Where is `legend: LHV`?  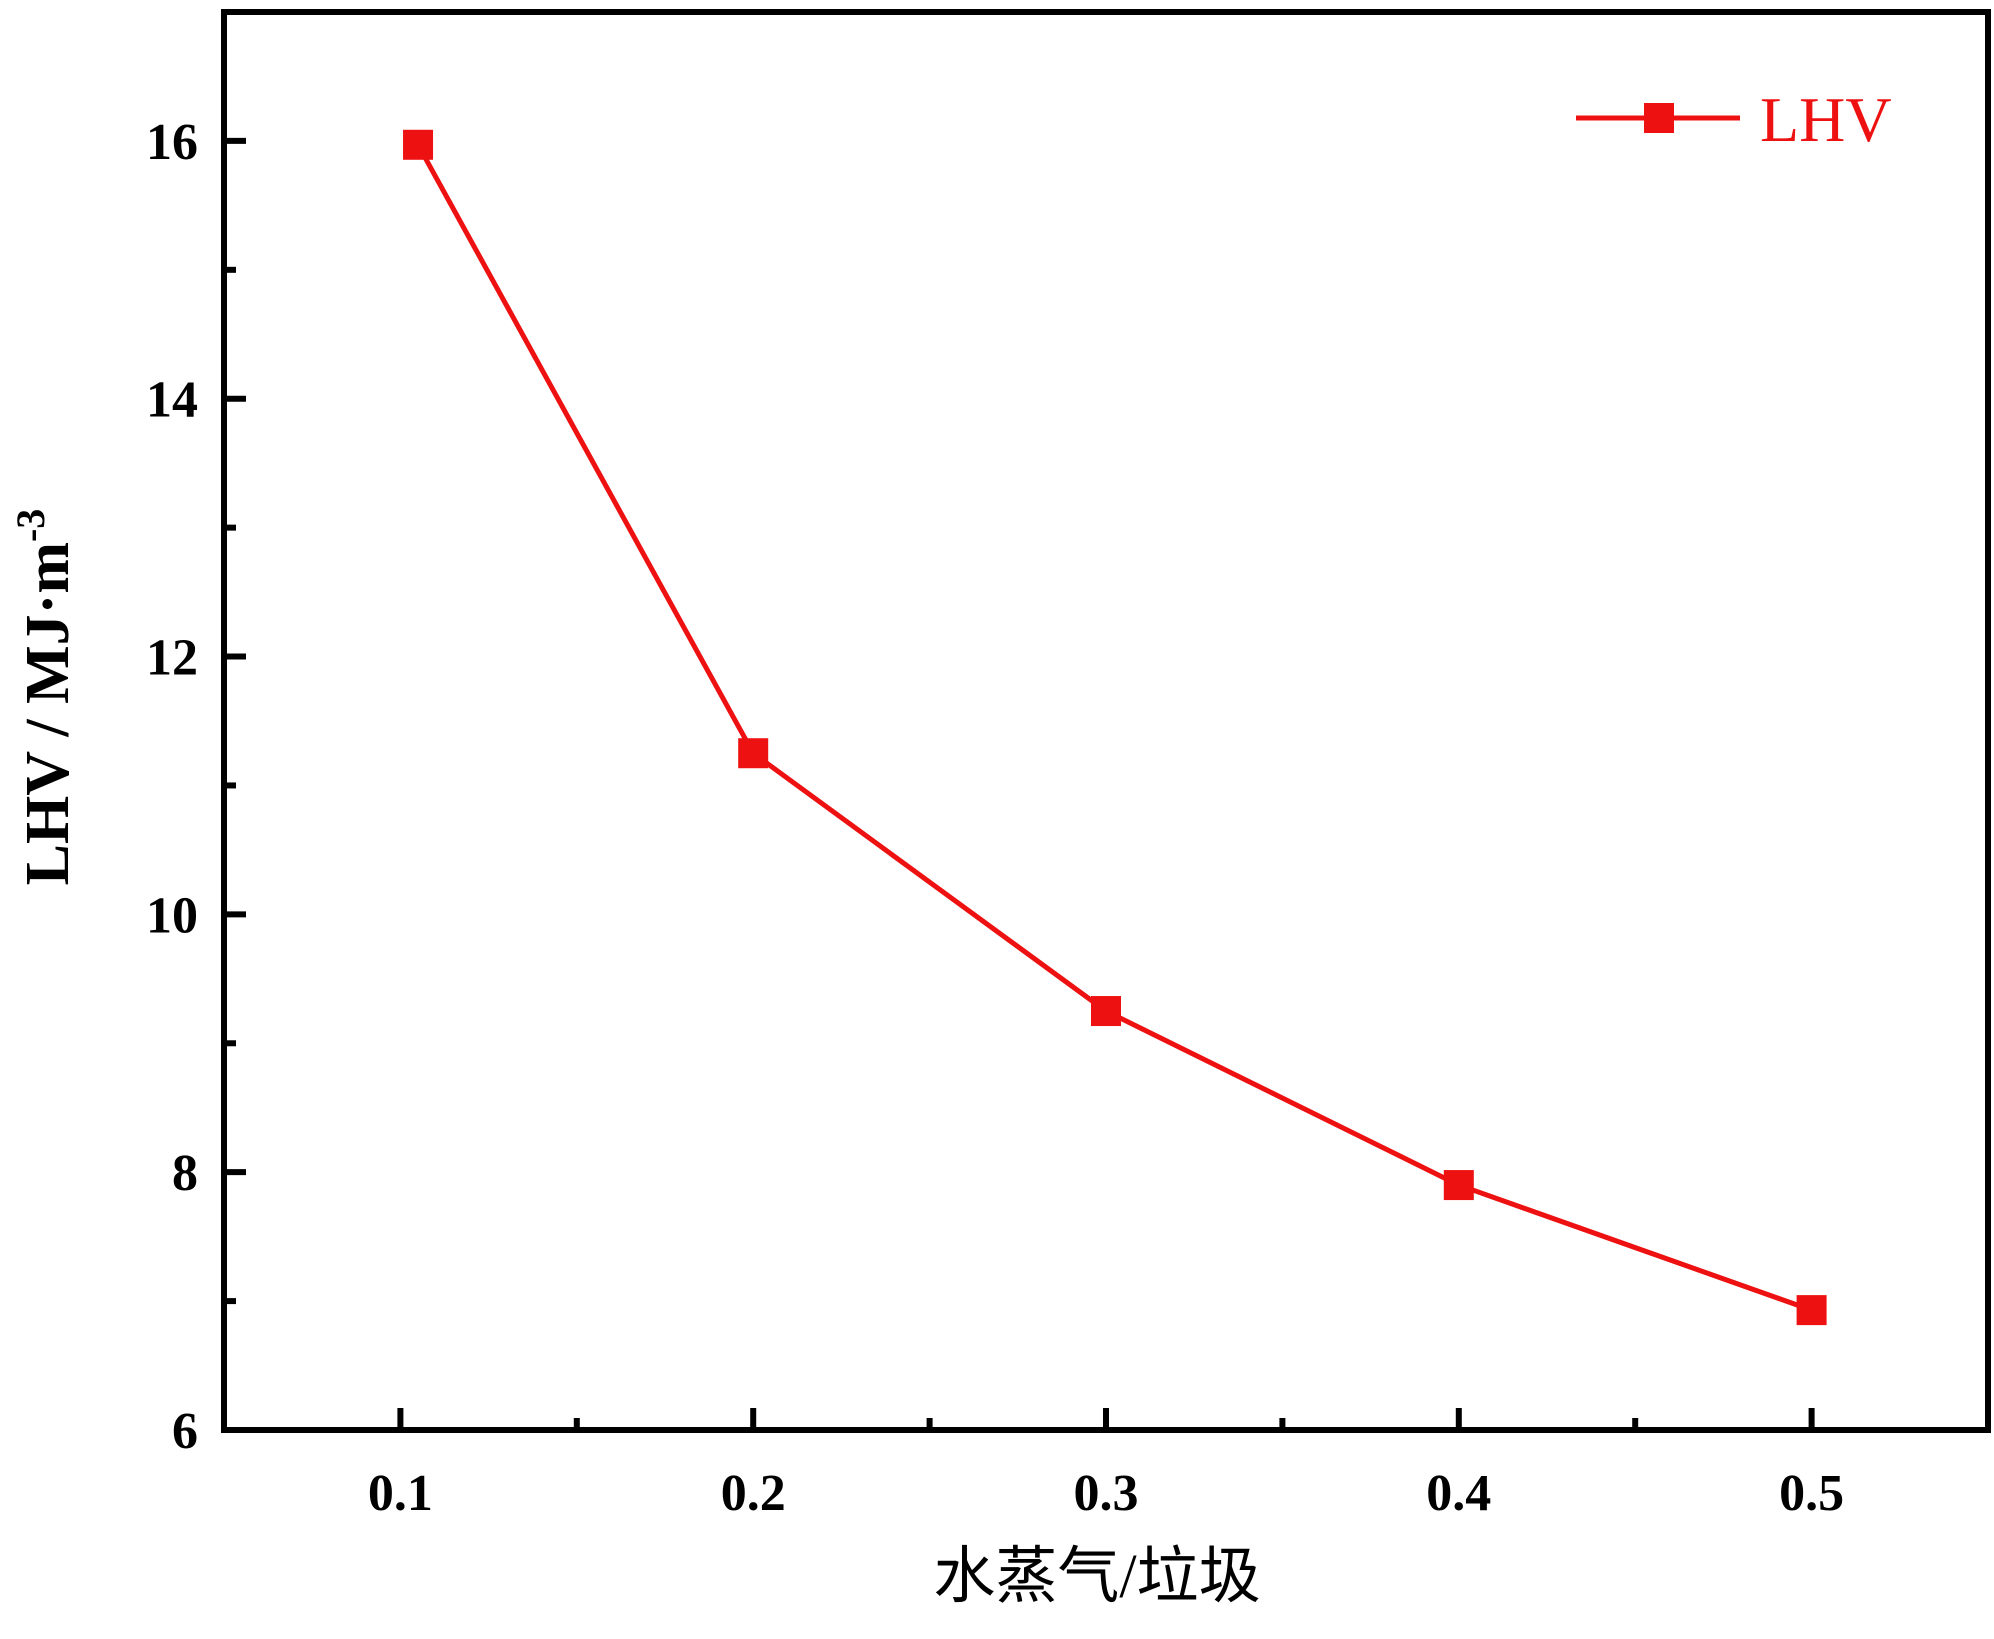
legend: LHV is located at coordinates (1734, 119).